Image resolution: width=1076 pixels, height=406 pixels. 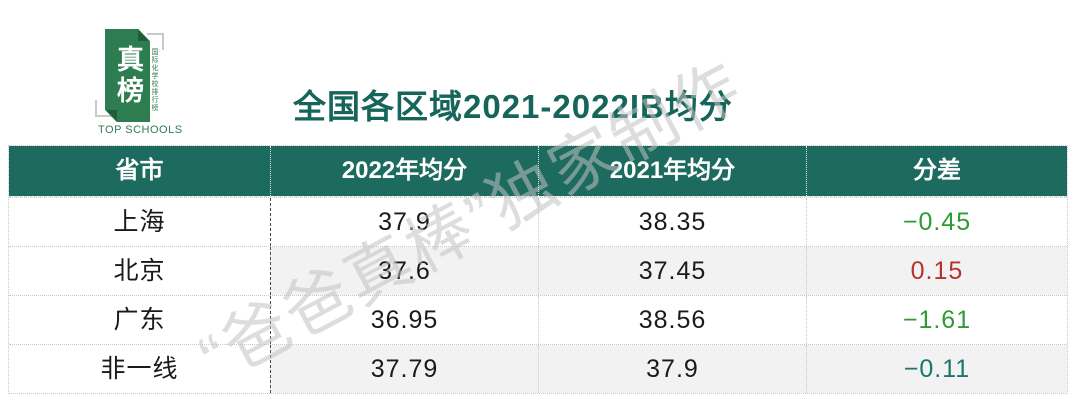 What do you see at coordinates (404, 271) in the screenshot?
I see `score-2022-cell: 37.6` at bounding box center [404, 271].